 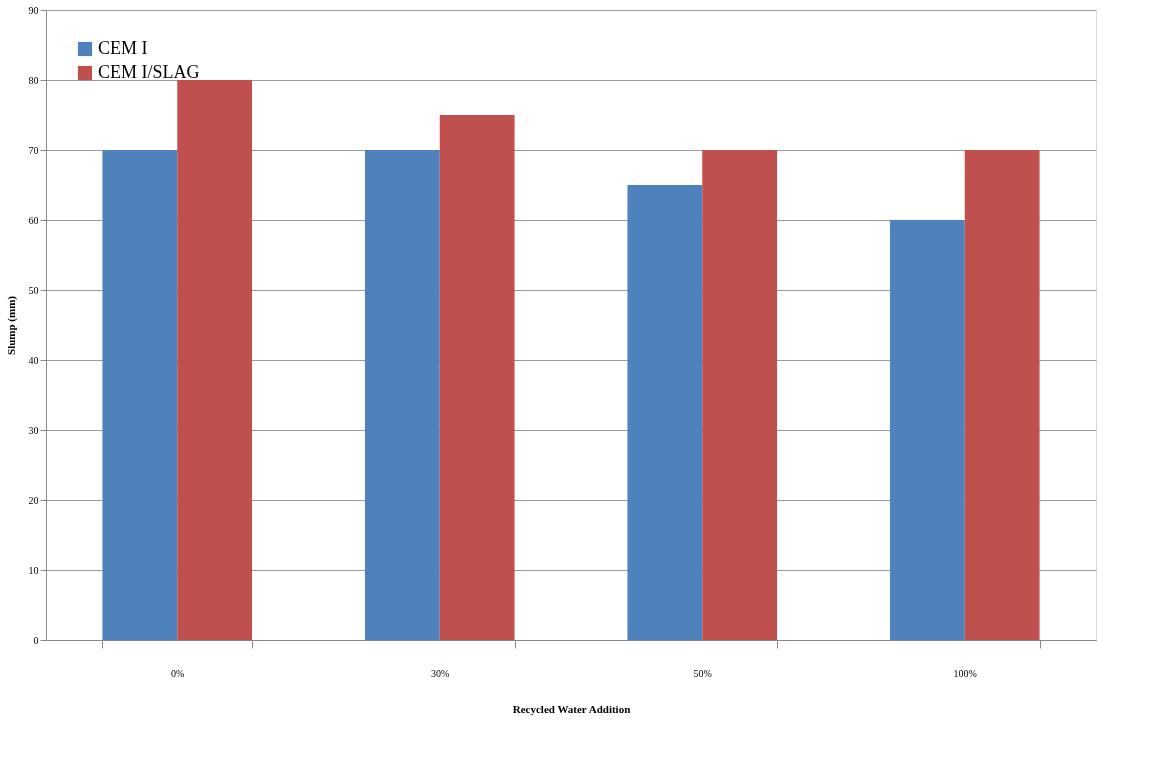 I want to click on y-tick-label: 60, so click(x=33, y=220).